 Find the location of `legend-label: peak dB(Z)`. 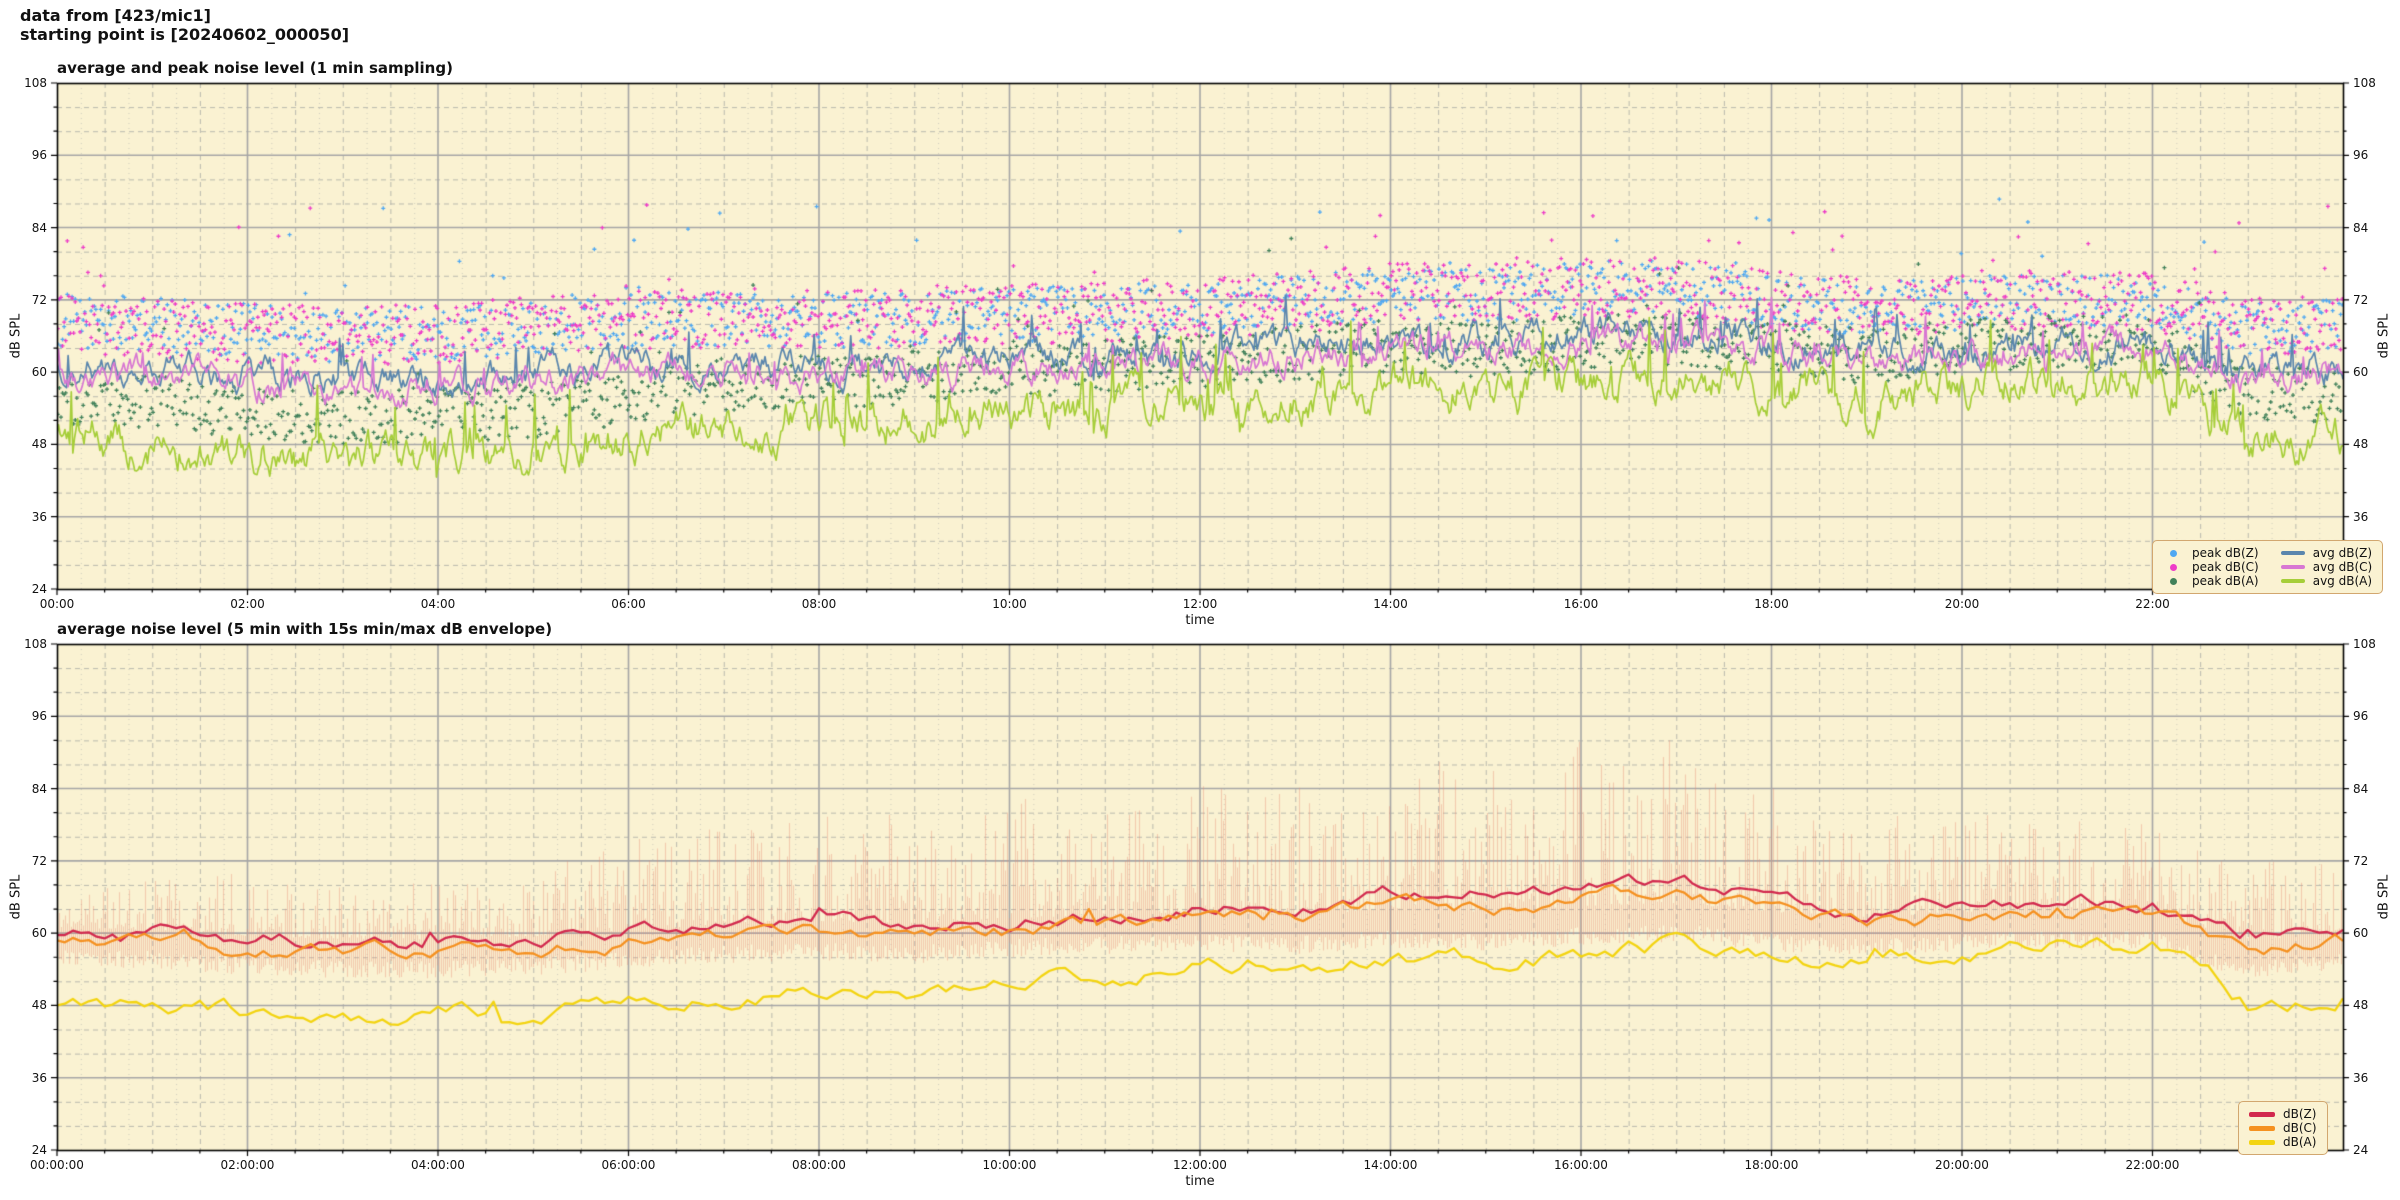

legend-label: peak dB(Z) is located at coordinates (2225, 553).